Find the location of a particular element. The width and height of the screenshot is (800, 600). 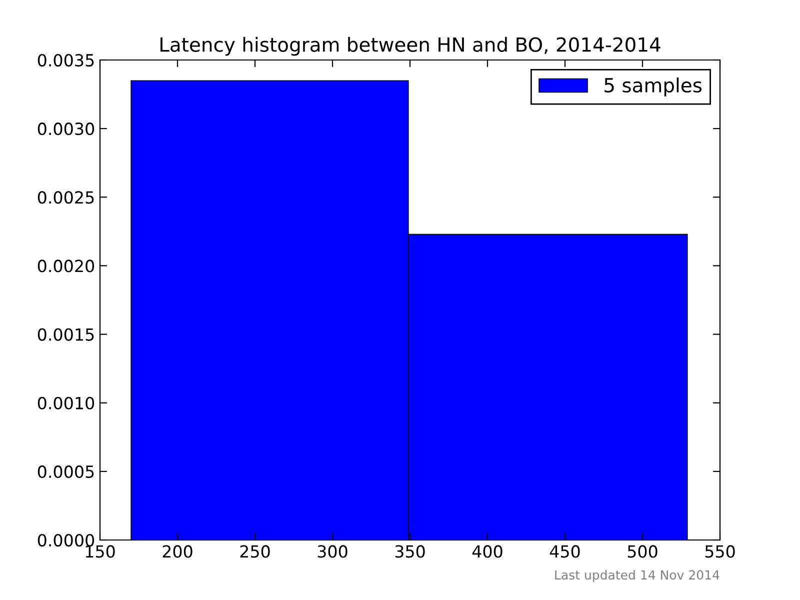

x-tick-label: 200 is located at coordinates (177, 551).